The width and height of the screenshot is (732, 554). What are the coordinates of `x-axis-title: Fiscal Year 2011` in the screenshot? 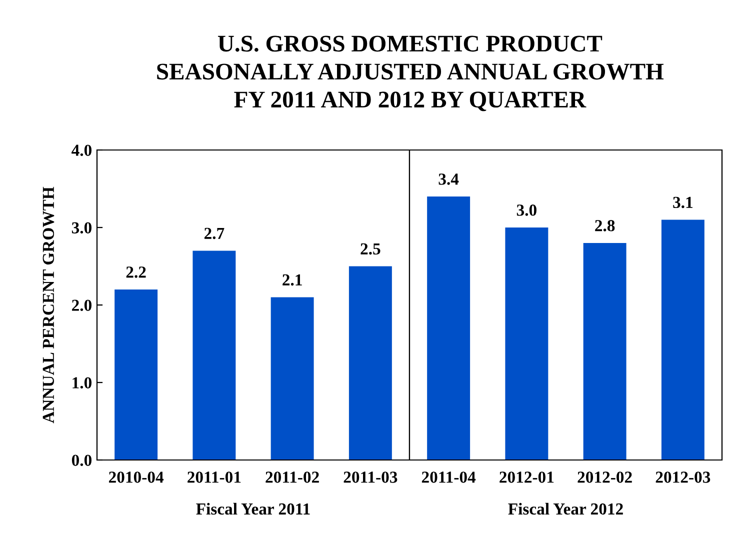 It's located at (253, 508).